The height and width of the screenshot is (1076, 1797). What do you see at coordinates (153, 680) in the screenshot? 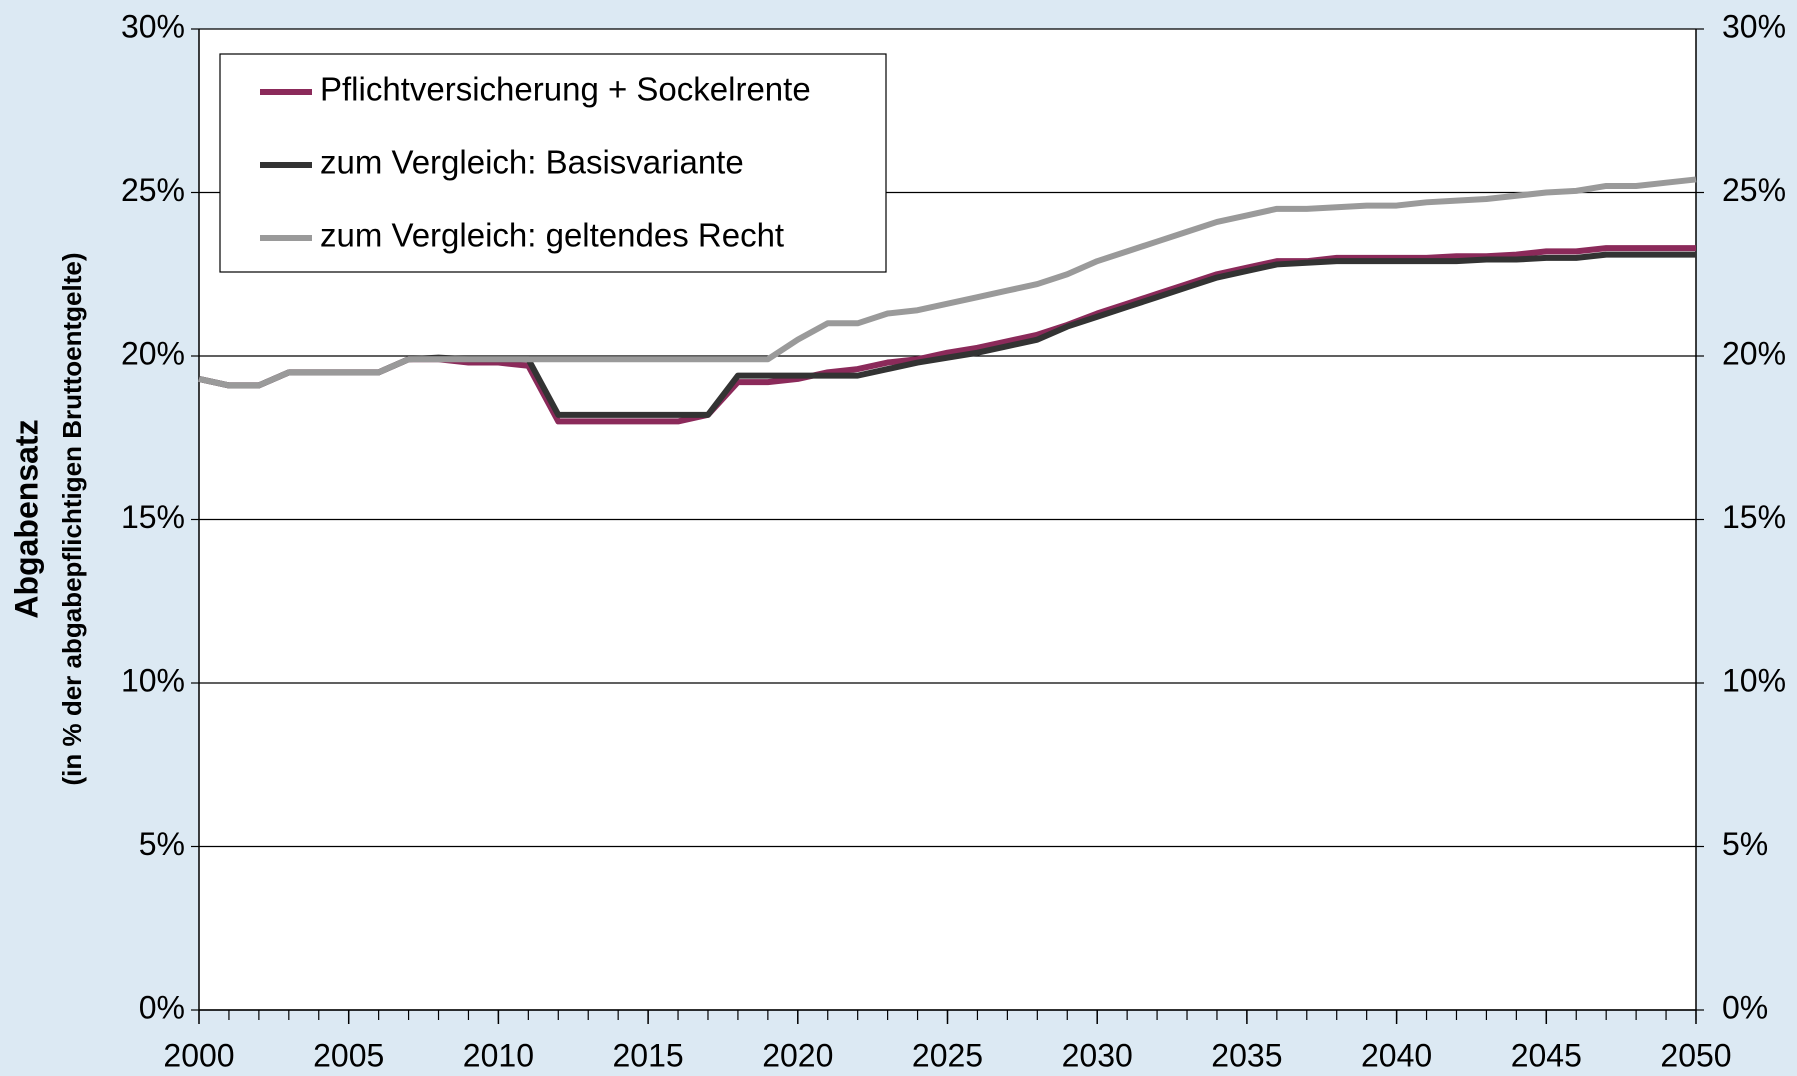
I see `y-tick-label: 10%` at bounding box center [153, 680].